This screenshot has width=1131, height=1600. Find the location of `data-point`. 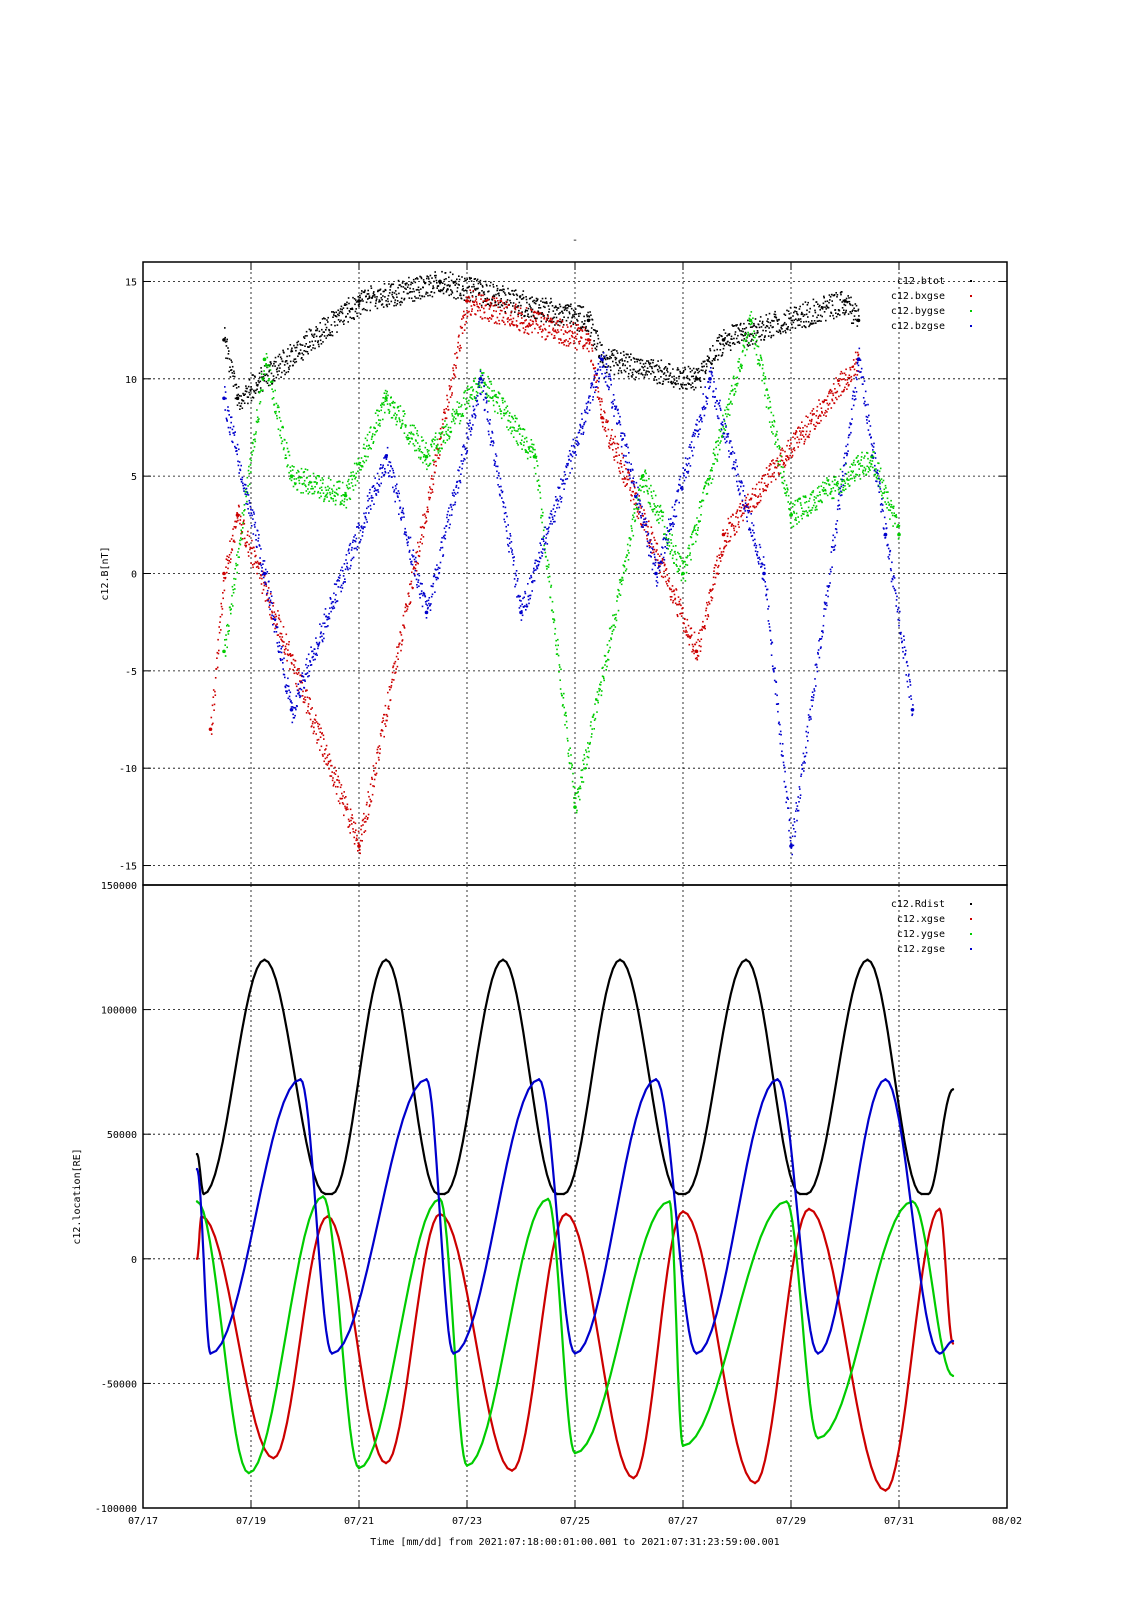

data-point is located at coordinates (426, 456).